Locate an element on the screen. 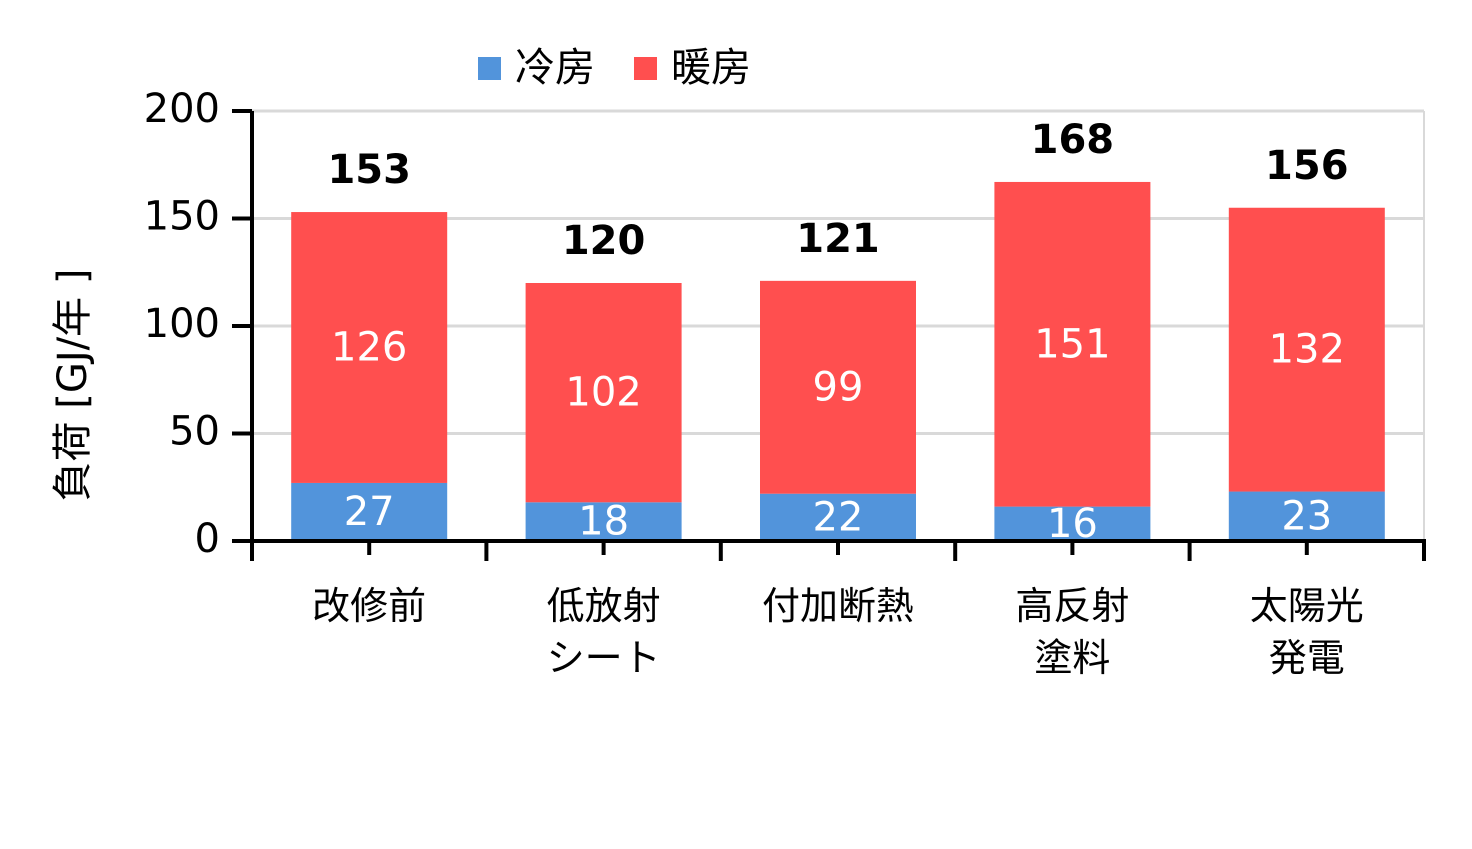 The height and width of the screenshot is (849, 1472). data-label: 151 is located at coordinates (1072, 344).